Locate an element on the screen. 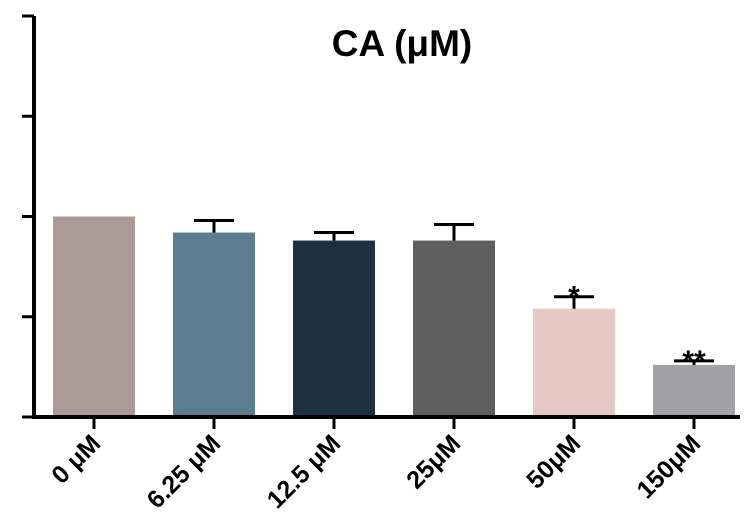  x-tick-label-5: 50μM is located at coordinates (553, 461).